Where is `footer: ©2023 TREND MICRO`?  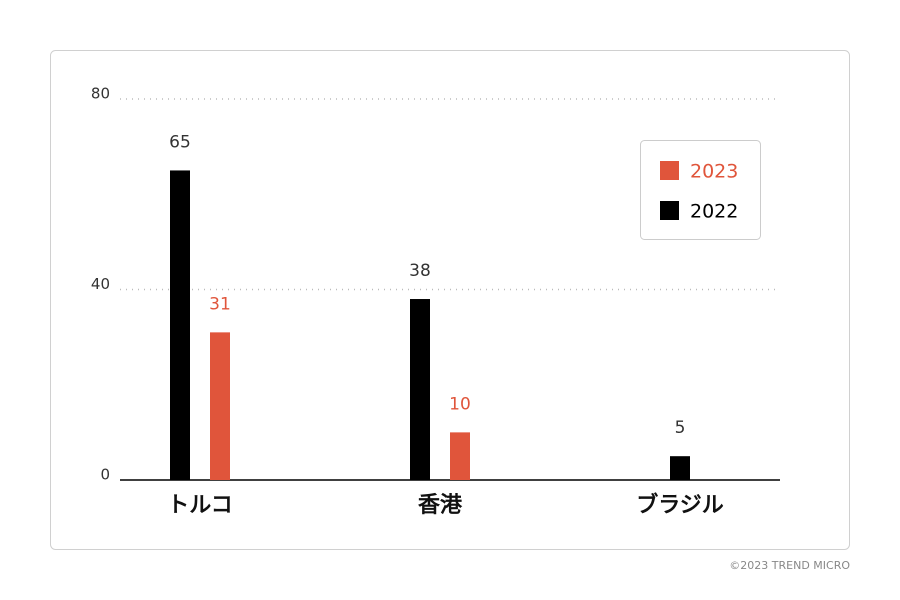
footer: ©2023 TREND MICRO is located at coordinates (789, 565).